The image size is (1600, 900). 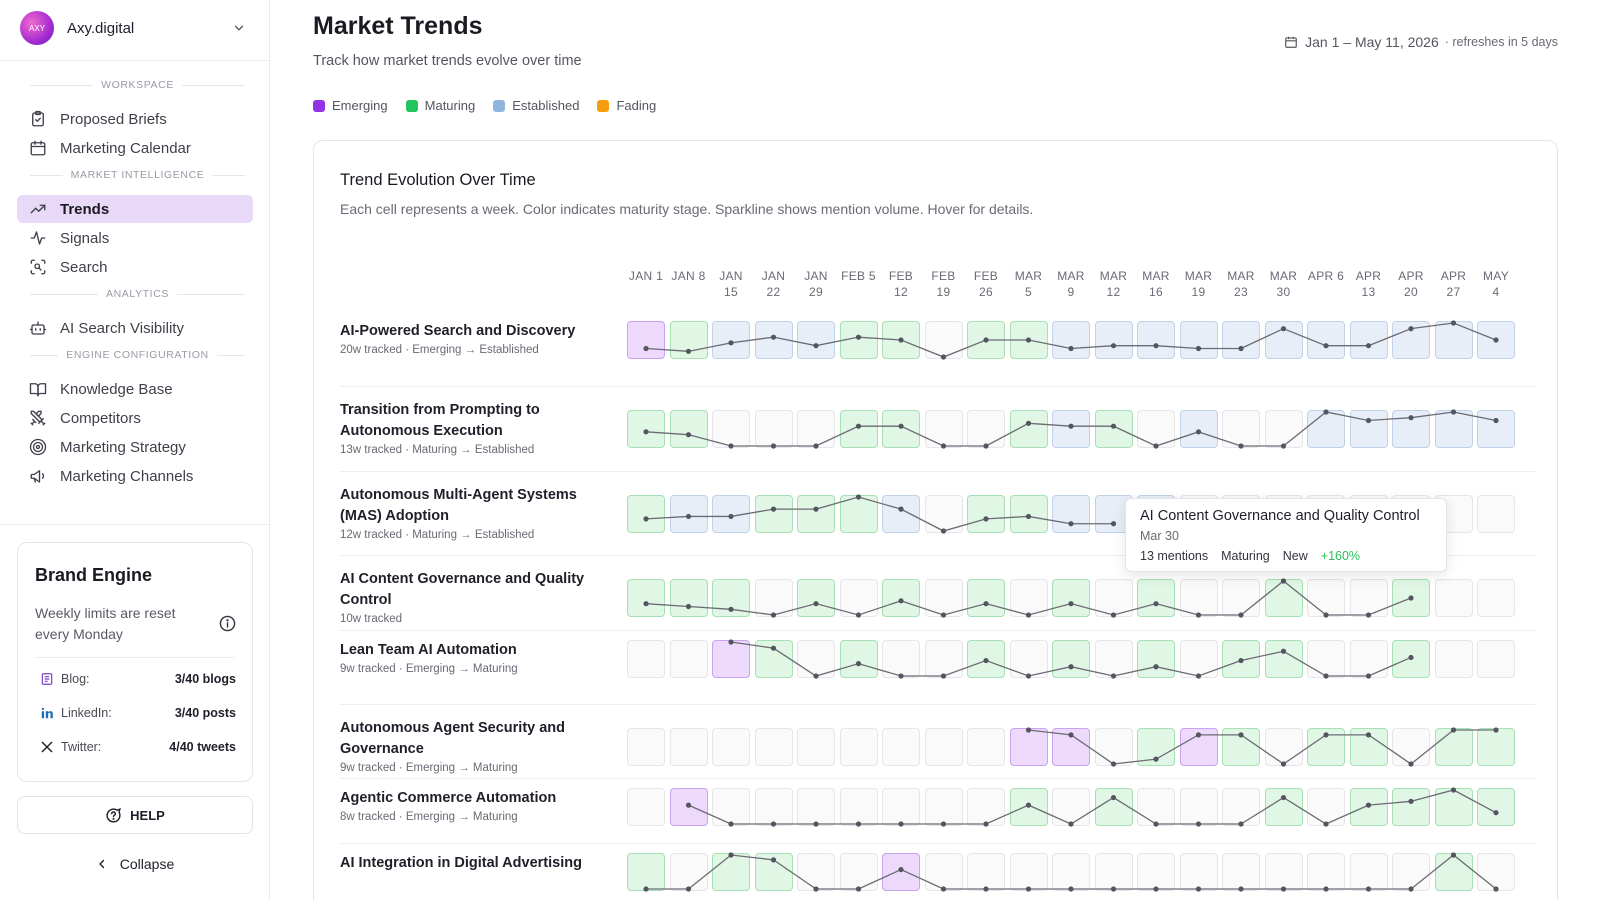 I want to click on sidebar-item-proposed-briefs: Proposed Briefs, so click(x=135, y=119).